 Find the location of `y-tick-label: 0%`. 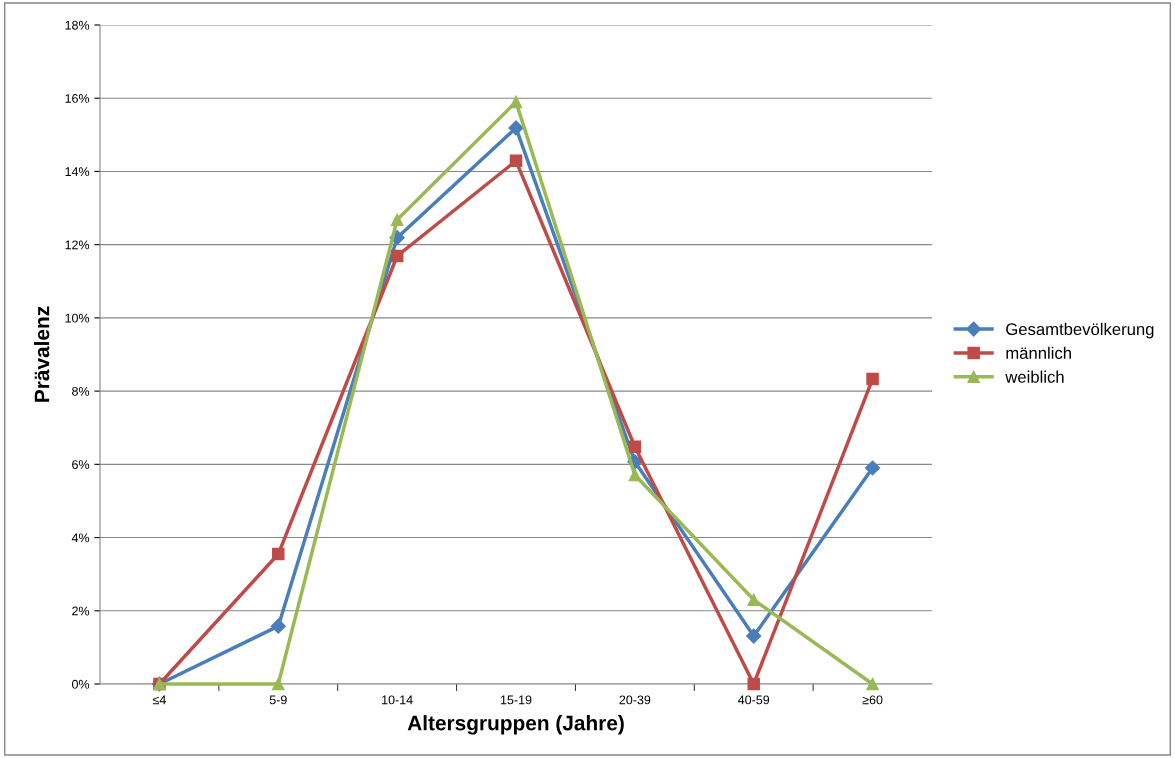

y-tick-label: 0% is located at coordinates (81, 684).